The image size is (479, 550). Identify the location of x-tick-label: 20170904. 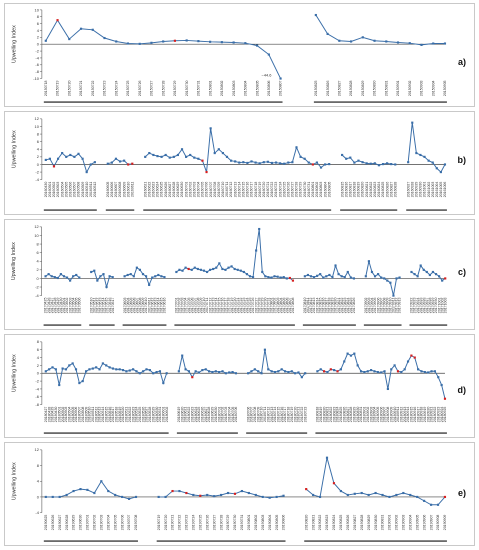
(372, 306).